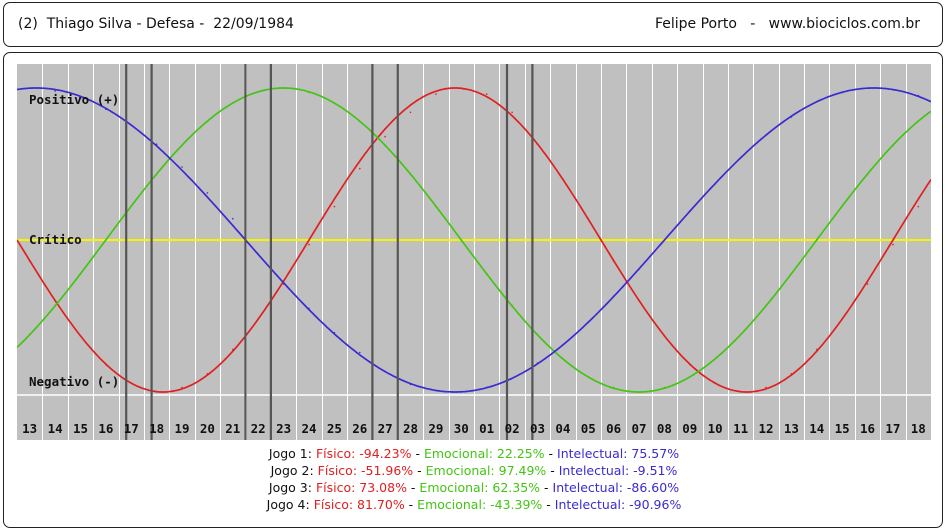  I want to click on x-tick-label: 09, so click(689, 428).